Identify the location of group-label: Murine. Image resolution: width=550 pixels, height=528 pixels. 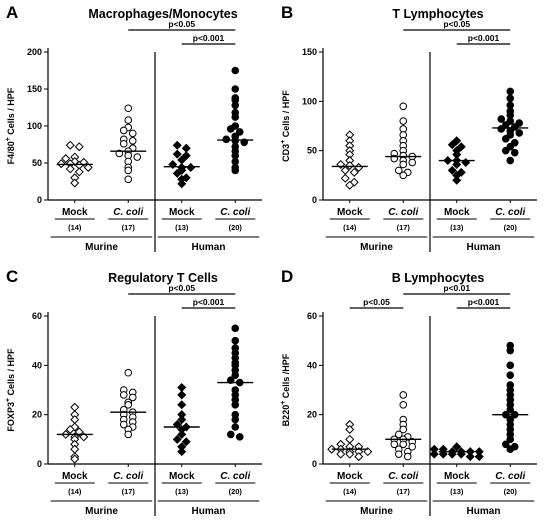
(376, 247).